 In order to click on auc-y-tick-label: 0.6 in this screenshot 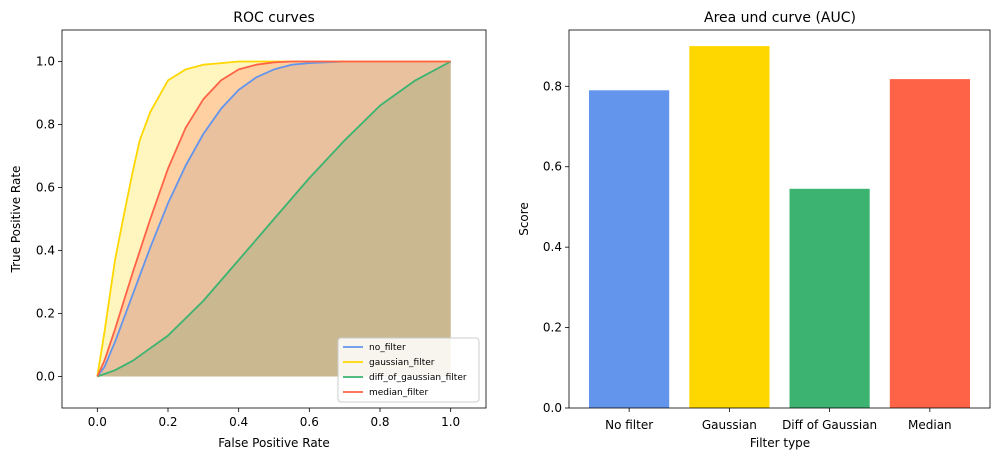, I will do `click(552, 167)`.